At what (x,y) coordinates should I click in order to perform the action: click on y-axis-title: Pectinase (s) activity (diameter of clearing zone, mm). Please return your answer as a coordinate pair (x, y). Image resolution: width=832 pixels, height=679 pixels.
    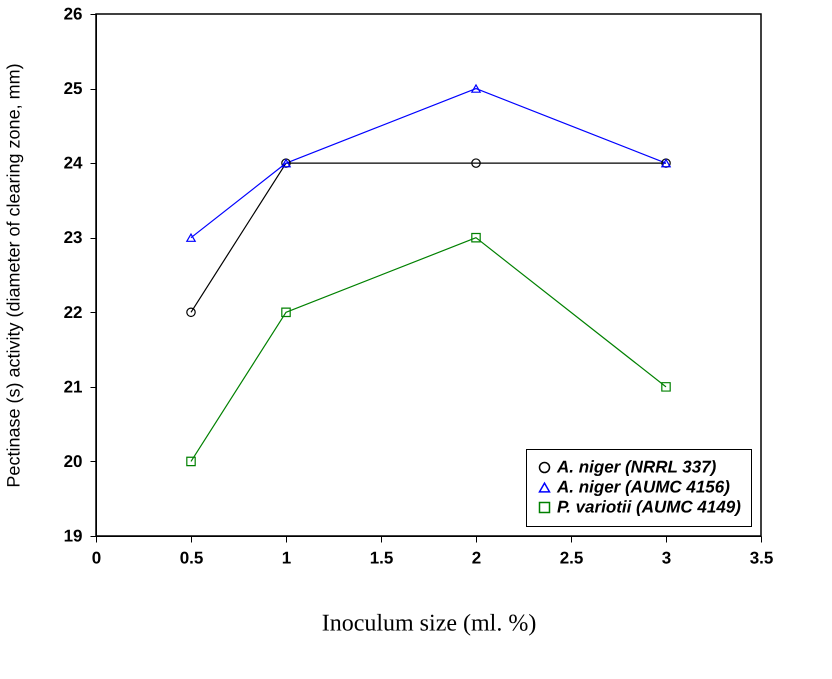
    Looking at the image, I should click on (14, 275).